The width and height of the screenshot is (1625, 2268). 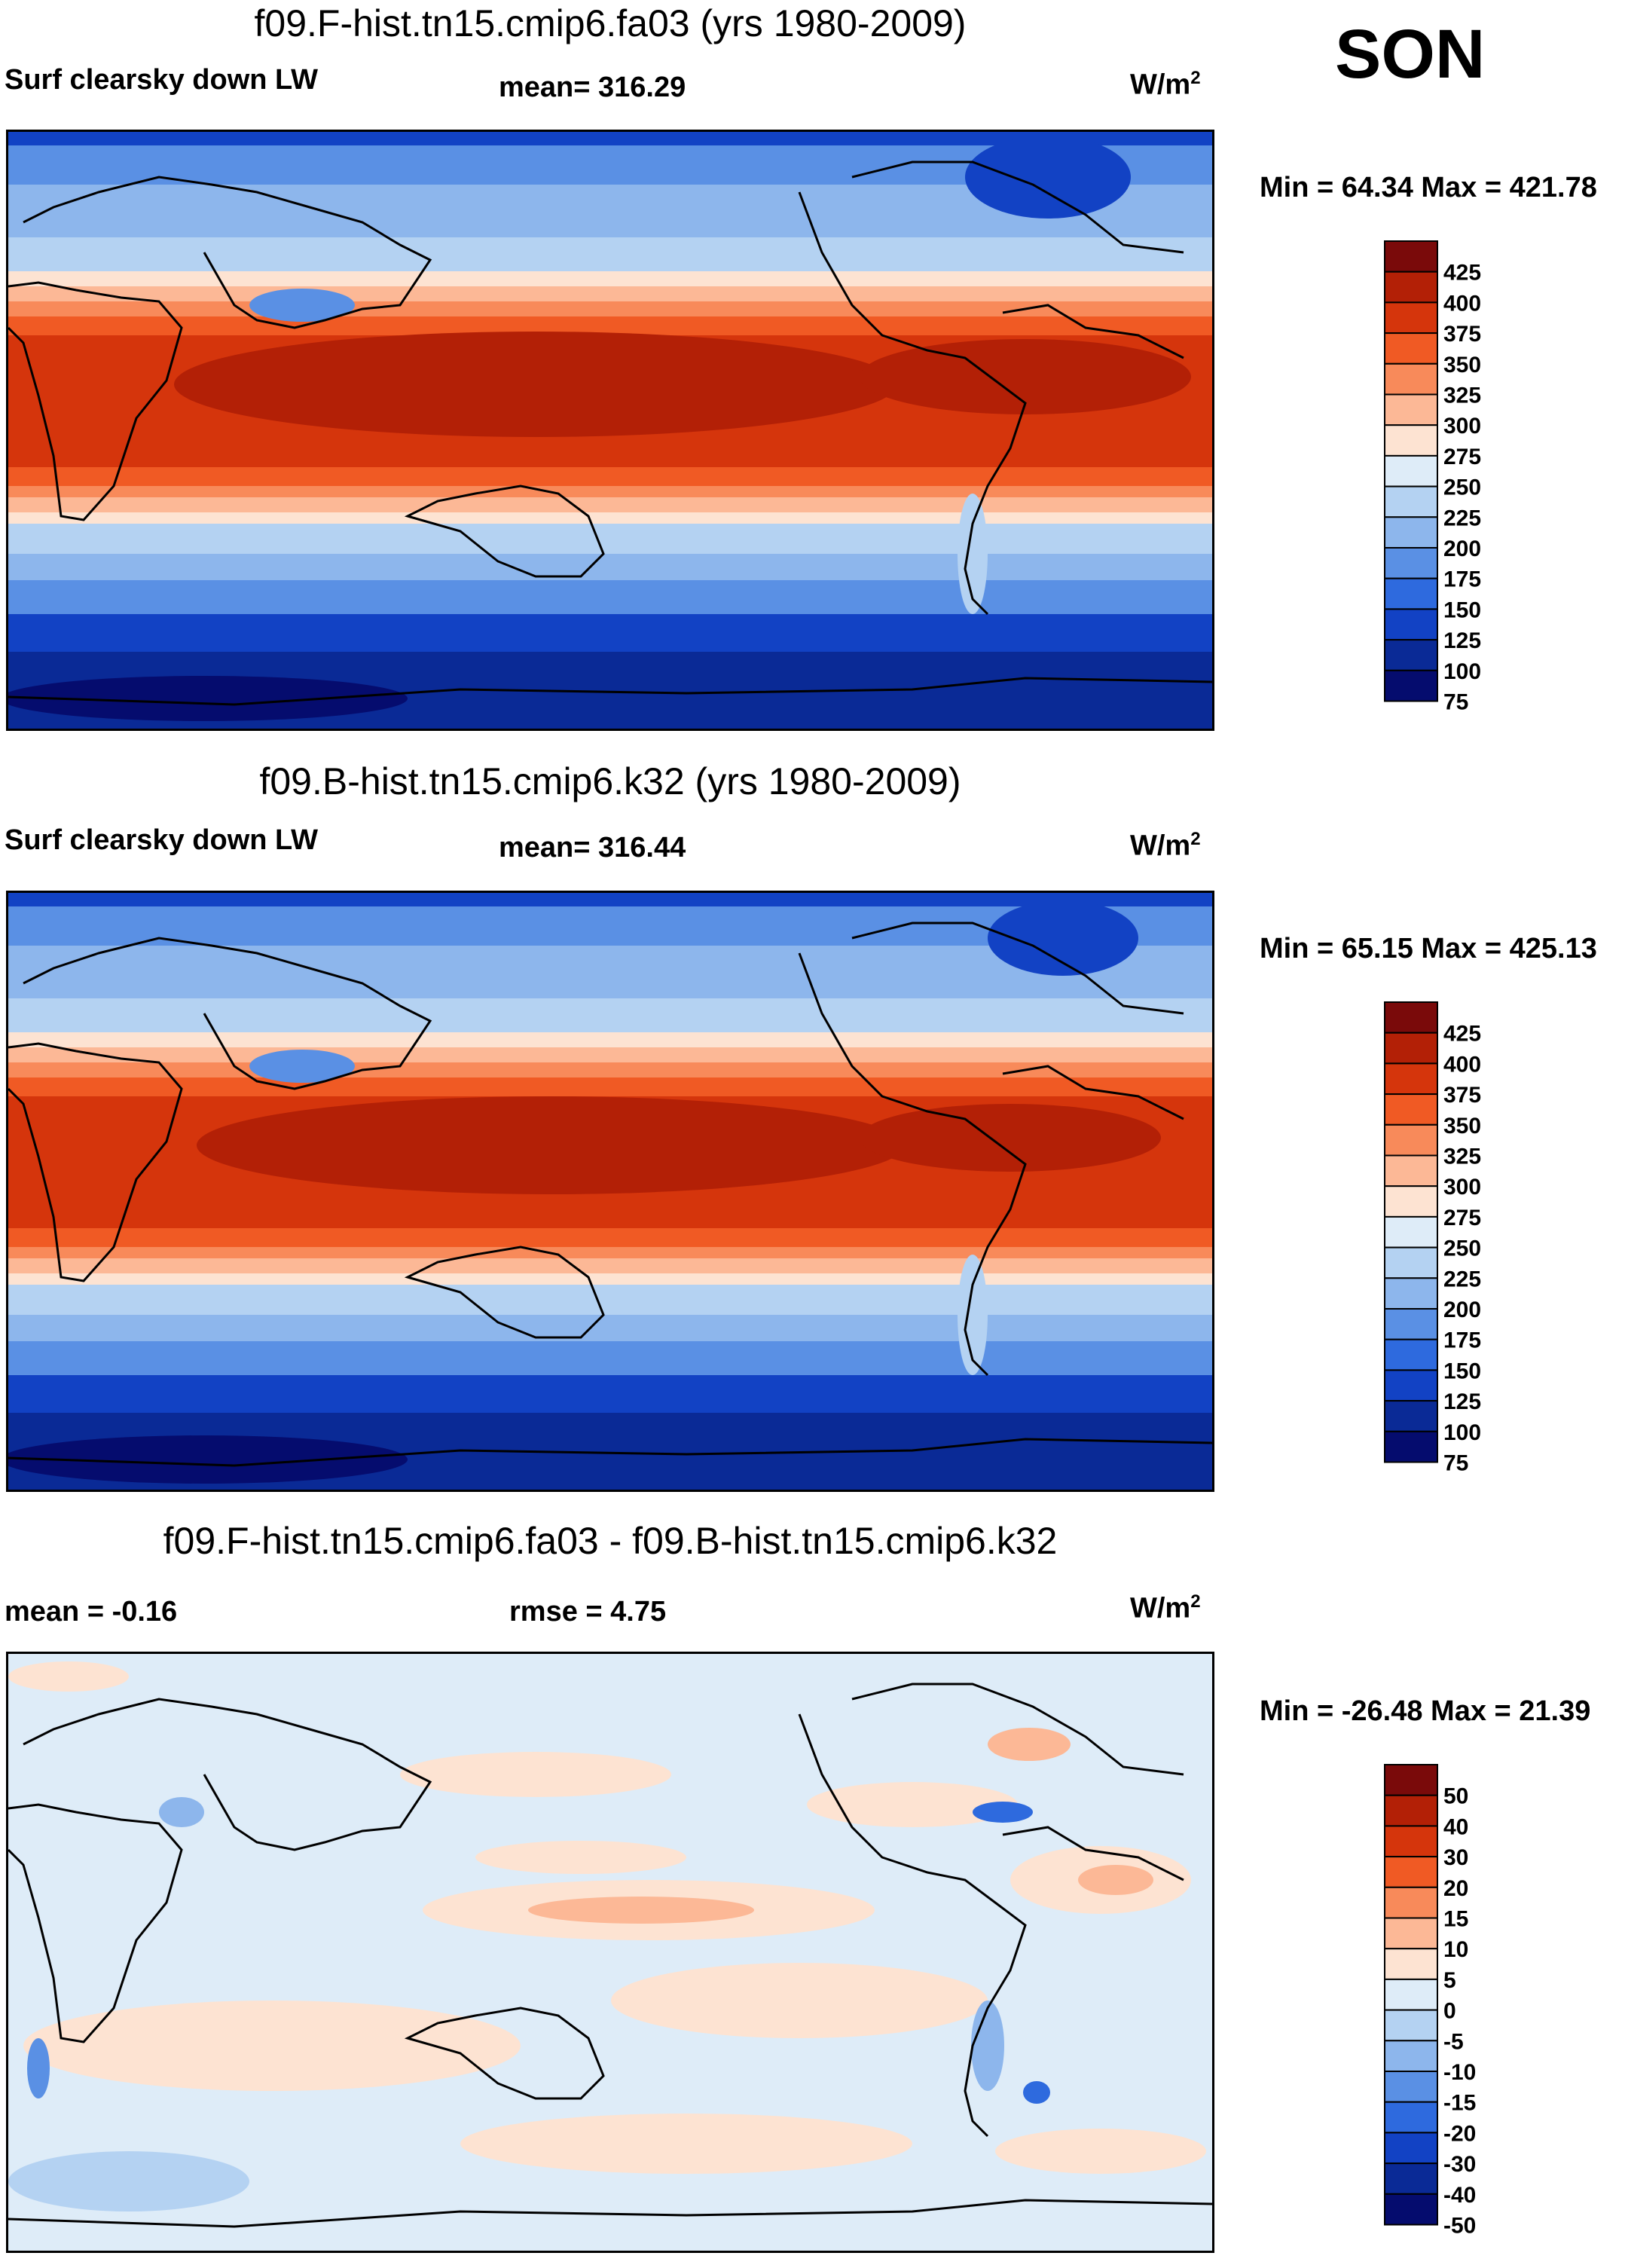 What do you see at coordinates (1455, 1888) in the screenshot?
I see `colorbar-3-tick-label: 20` at bounding box center [1455, 1888].